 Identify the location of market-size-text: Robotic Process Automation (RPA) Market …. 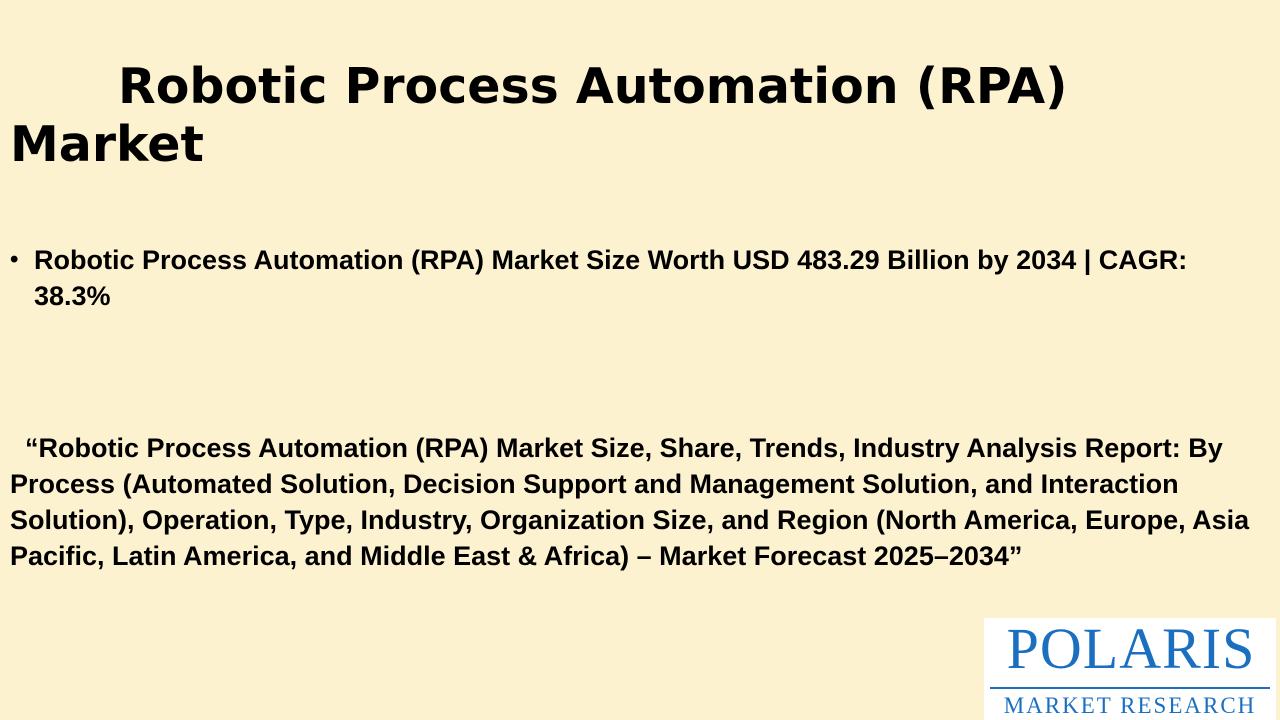
(611, 278).